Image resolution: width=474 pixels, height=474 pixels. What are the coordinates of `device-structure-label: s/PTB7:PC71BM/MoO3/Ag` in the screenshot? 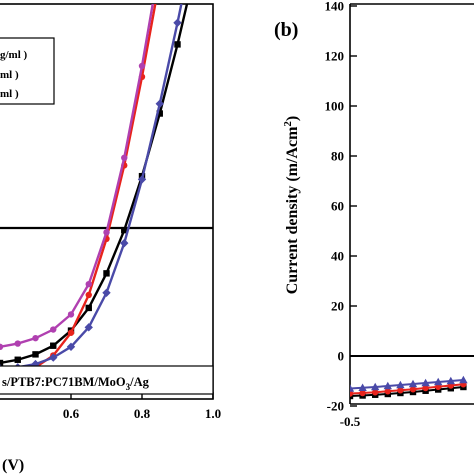 It's located at (76, 383).